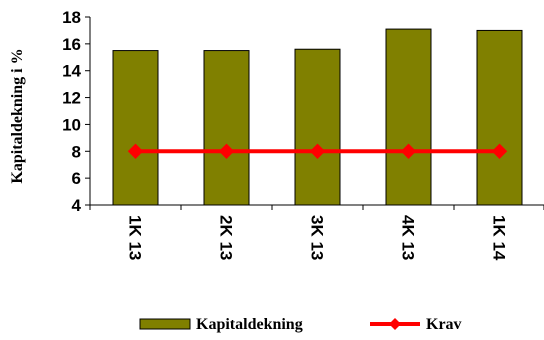 This screenshot has height=340, width=544. Describe the element at coordinates (71, 124) in the screenshot. I see `y-tick-label: 10` at that location.